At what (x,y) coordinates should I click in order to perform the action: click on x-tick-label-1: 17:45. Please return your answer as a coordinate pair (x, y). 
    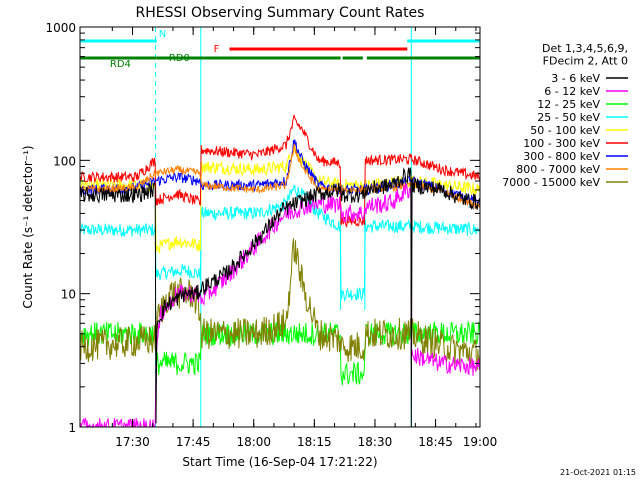
    Looking at the image, I should click on (193, 442).